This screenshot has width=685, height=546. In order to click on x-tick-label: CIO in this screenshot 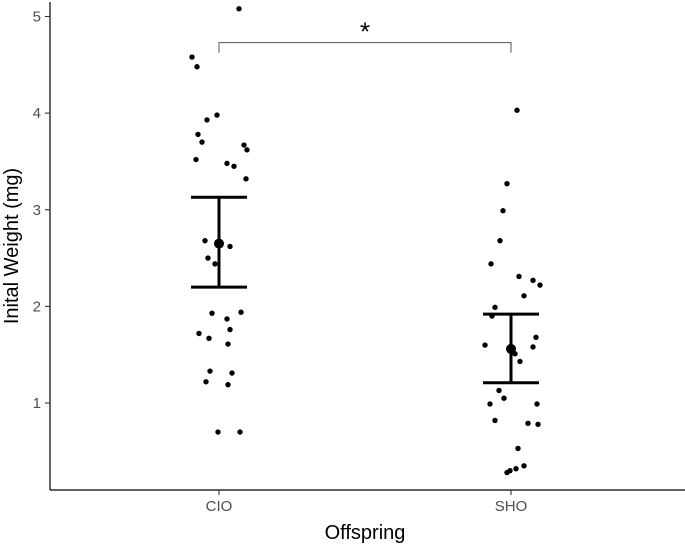, I will do `click(219, 506)`.